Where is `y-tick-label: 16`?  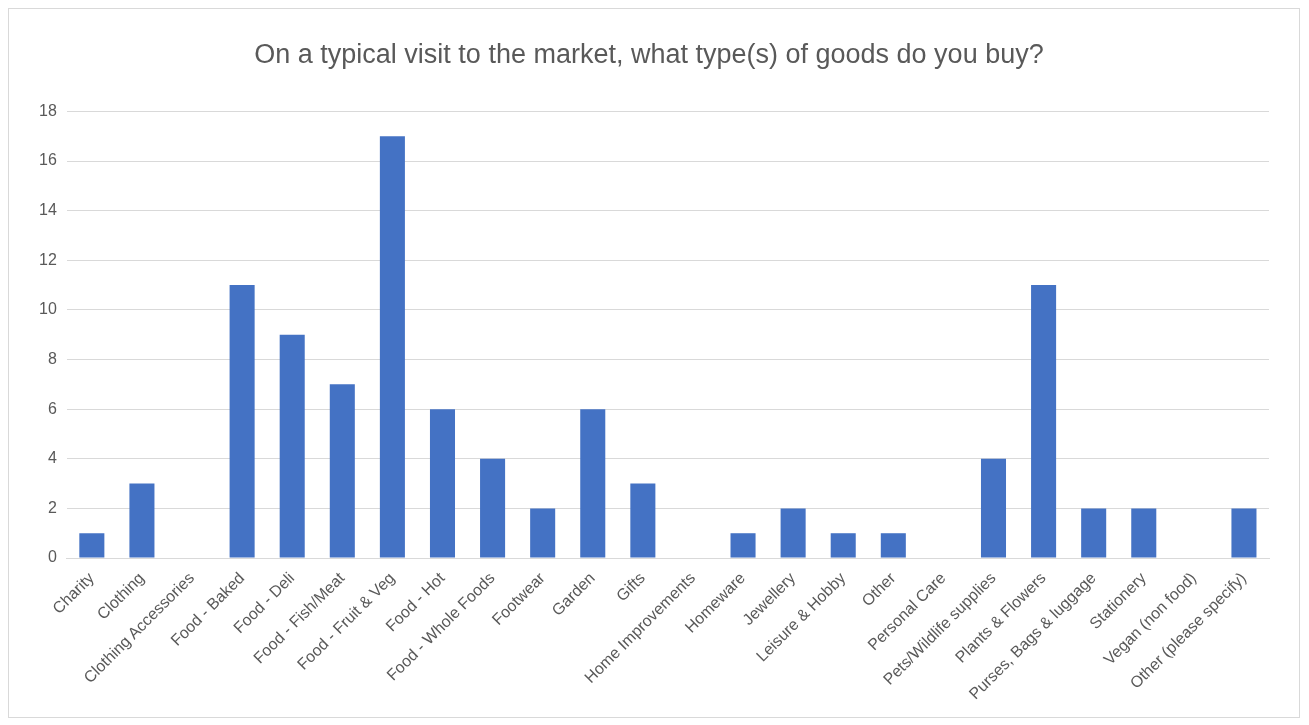 y-tick-label: 16 is located at coordinates (48, 160).